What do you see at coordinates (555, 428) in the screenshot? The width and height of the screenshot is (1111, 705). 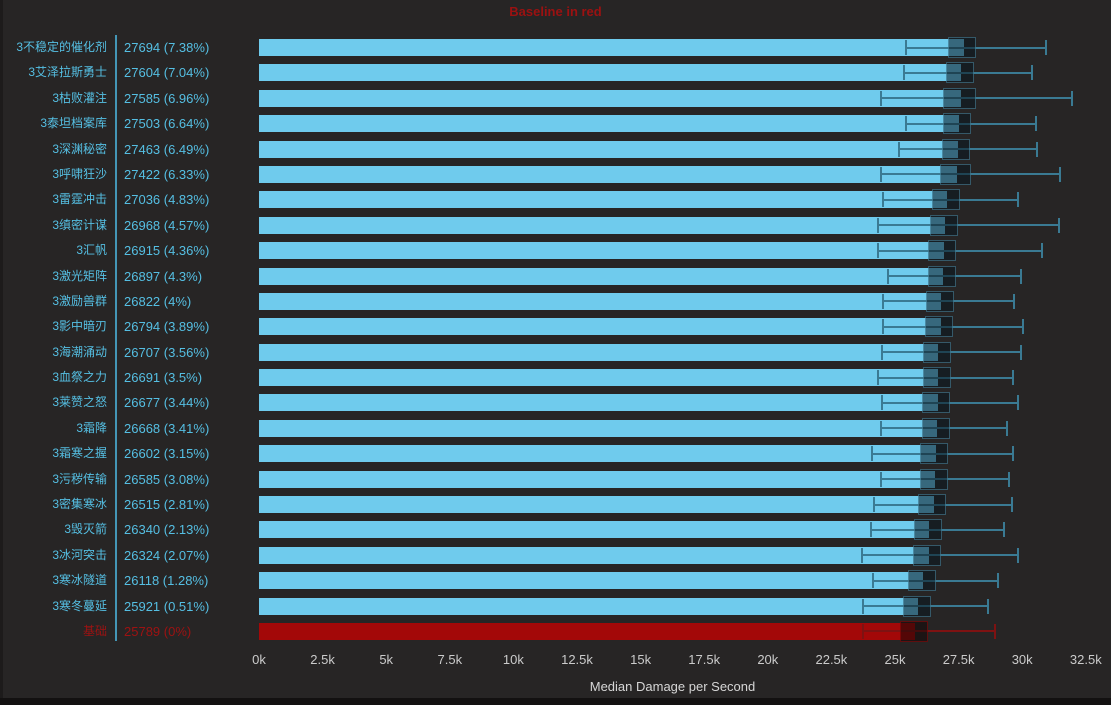 I see `chart-row: 3霜降 26668 (3.41%)` at bounding box center [555, 428].